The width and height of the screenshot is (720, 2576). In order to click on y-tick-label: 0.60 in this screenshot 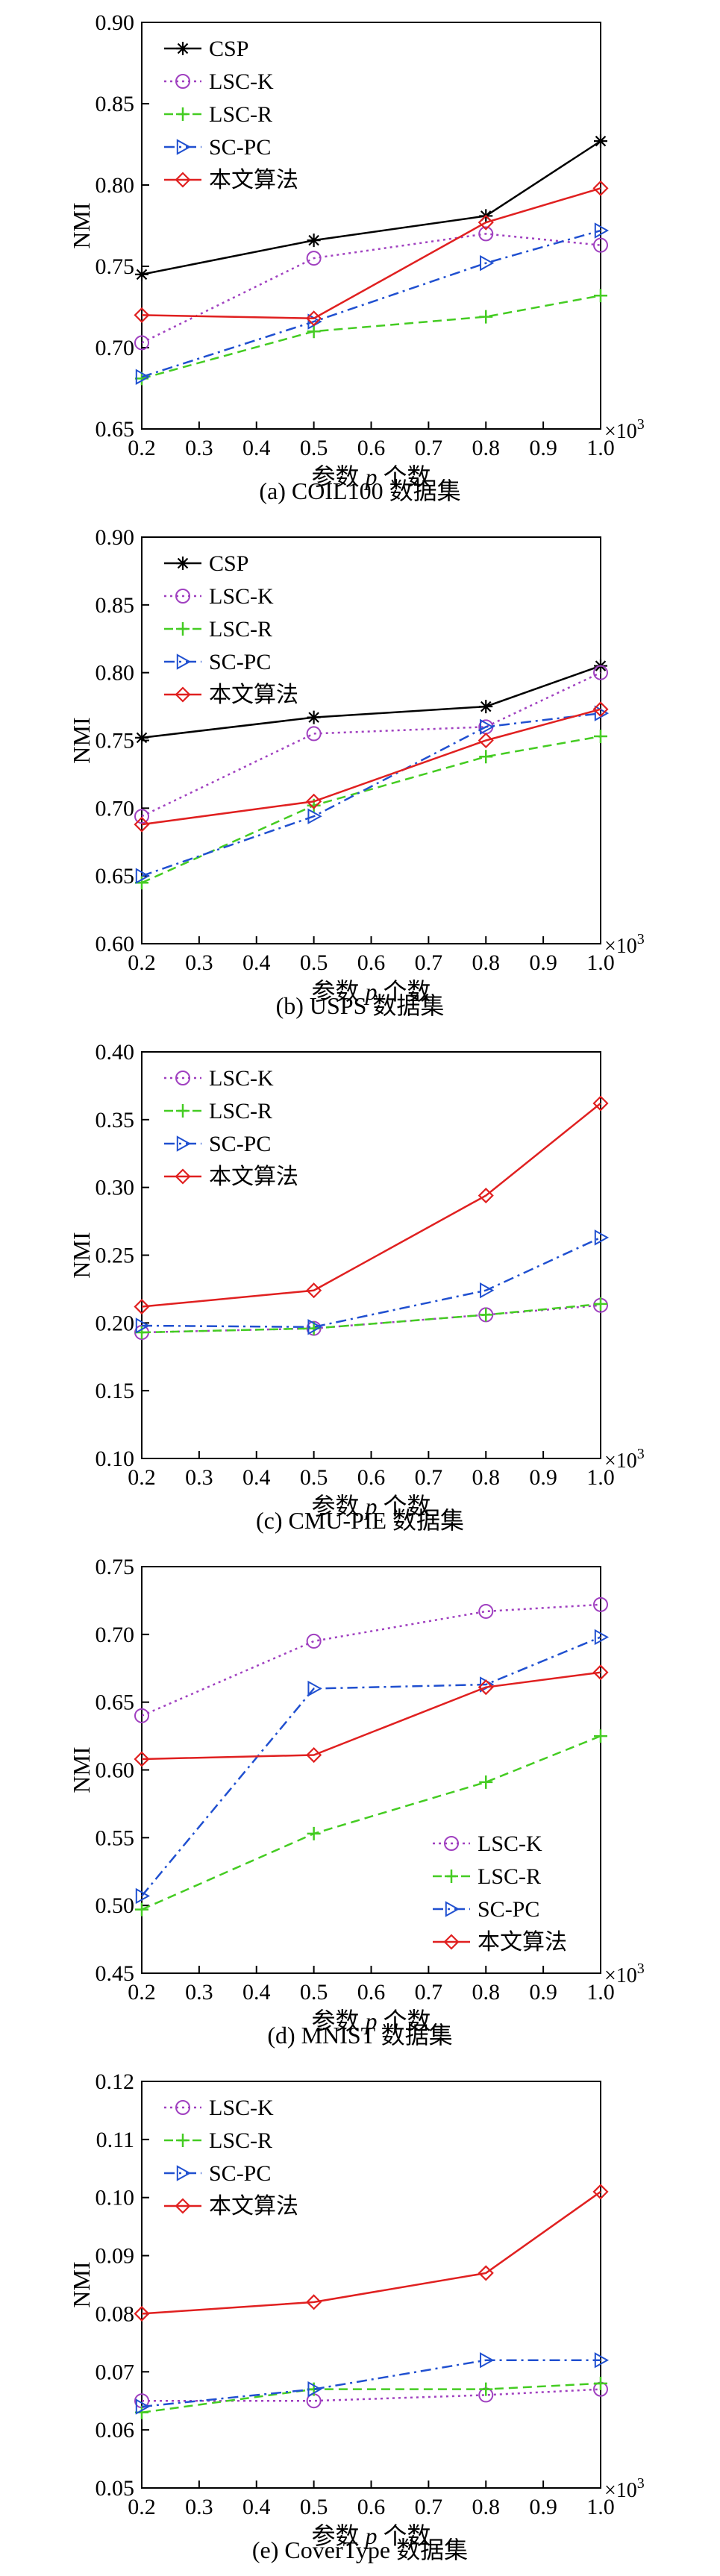, I will do `click(115, 1770)`.